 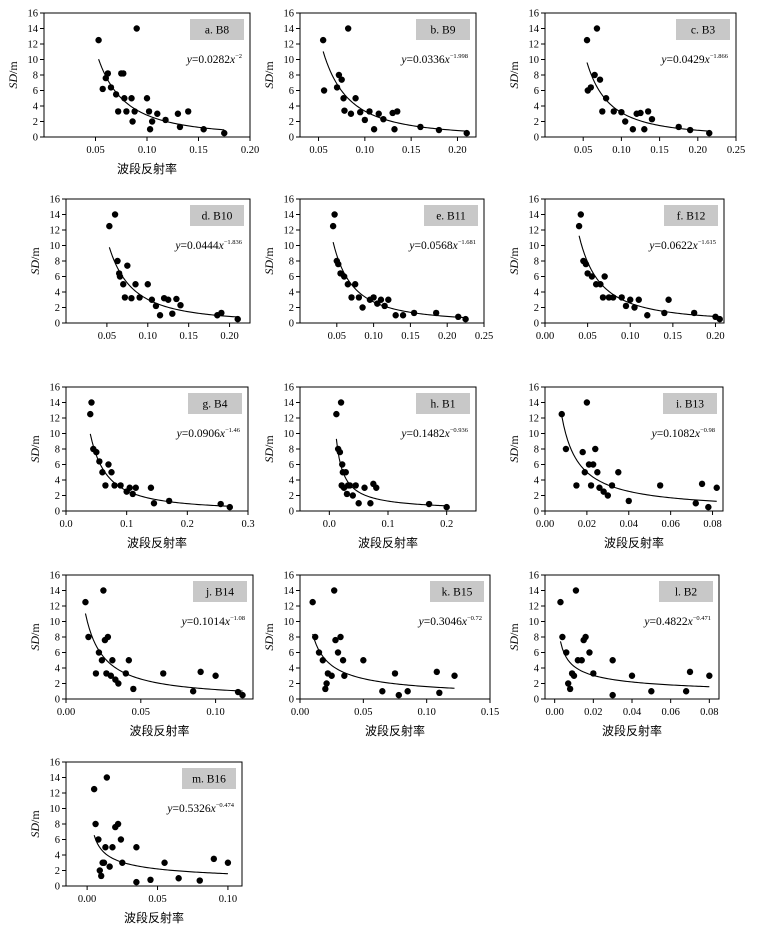 What do you see at coordinates (209, 780) in the screenshot?
I see `panel-label: m. B16` at bounding box center [209, 780].